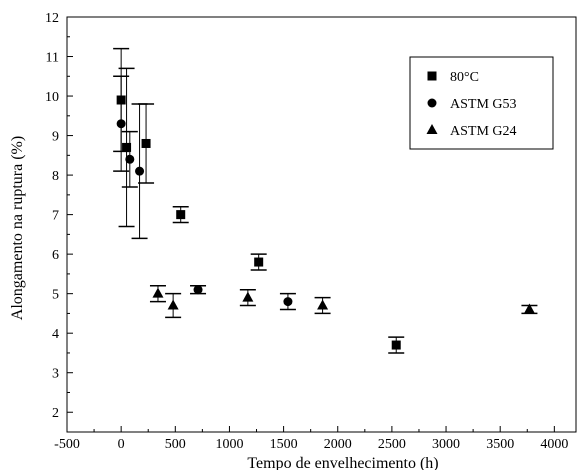  What do you see at coordinates (432, 76) in the screenshot?
I see `legend-marker-square` at bounding box center [432, 76].